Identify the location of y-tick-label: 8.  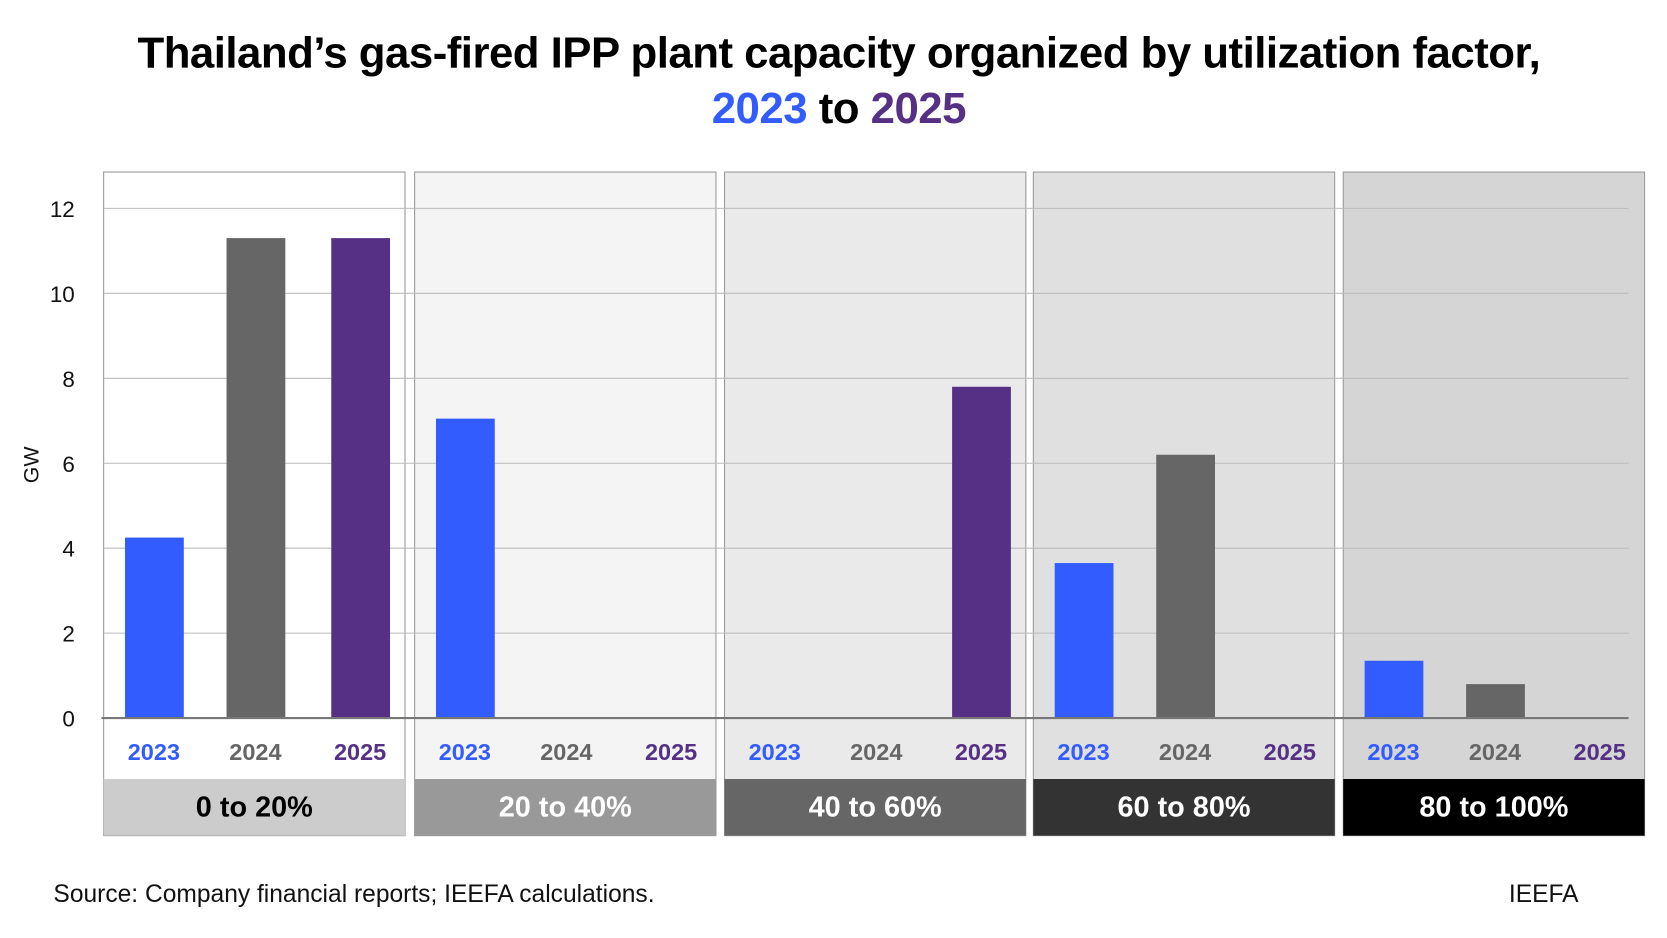
(68, 379).